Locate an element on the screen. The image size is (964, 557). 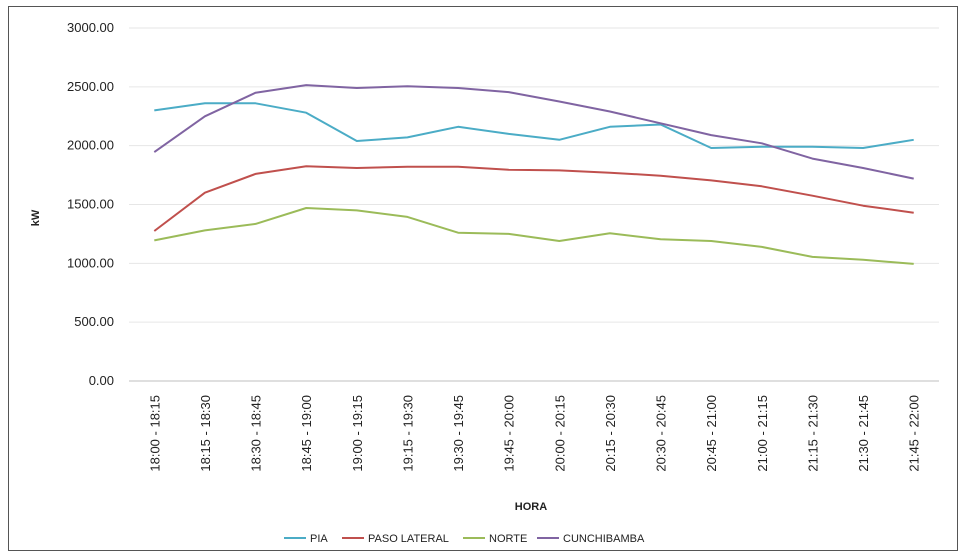
legend-label: PASO LATERAL is located at coordinates (408, 539).